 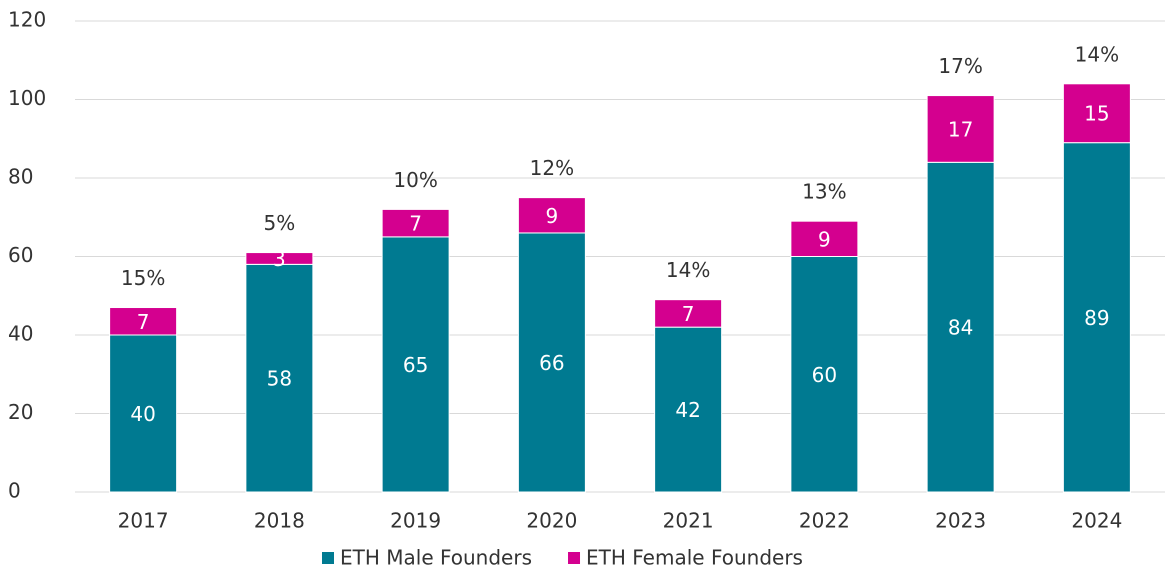 I want to click on x-tick-label: 2024, so click(x=1096, y=521).